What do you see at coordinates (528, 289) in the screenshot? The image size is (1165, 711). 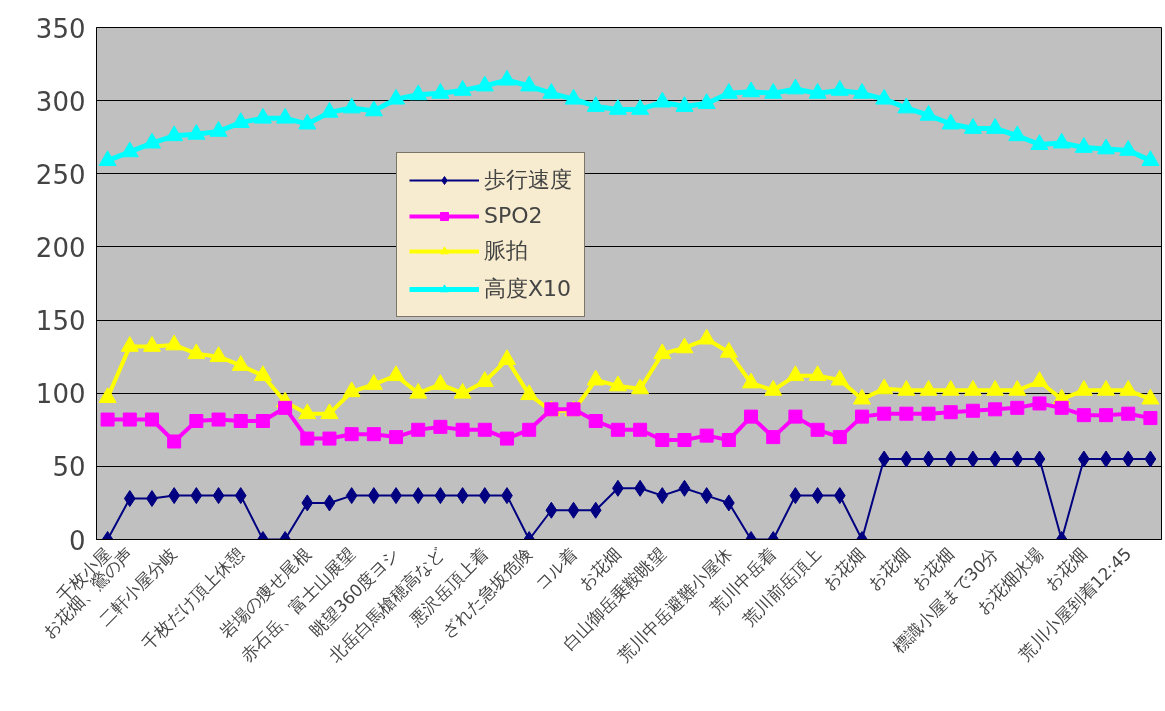 I see `legend-label: 高度X10` at bounding box center [528, 289].